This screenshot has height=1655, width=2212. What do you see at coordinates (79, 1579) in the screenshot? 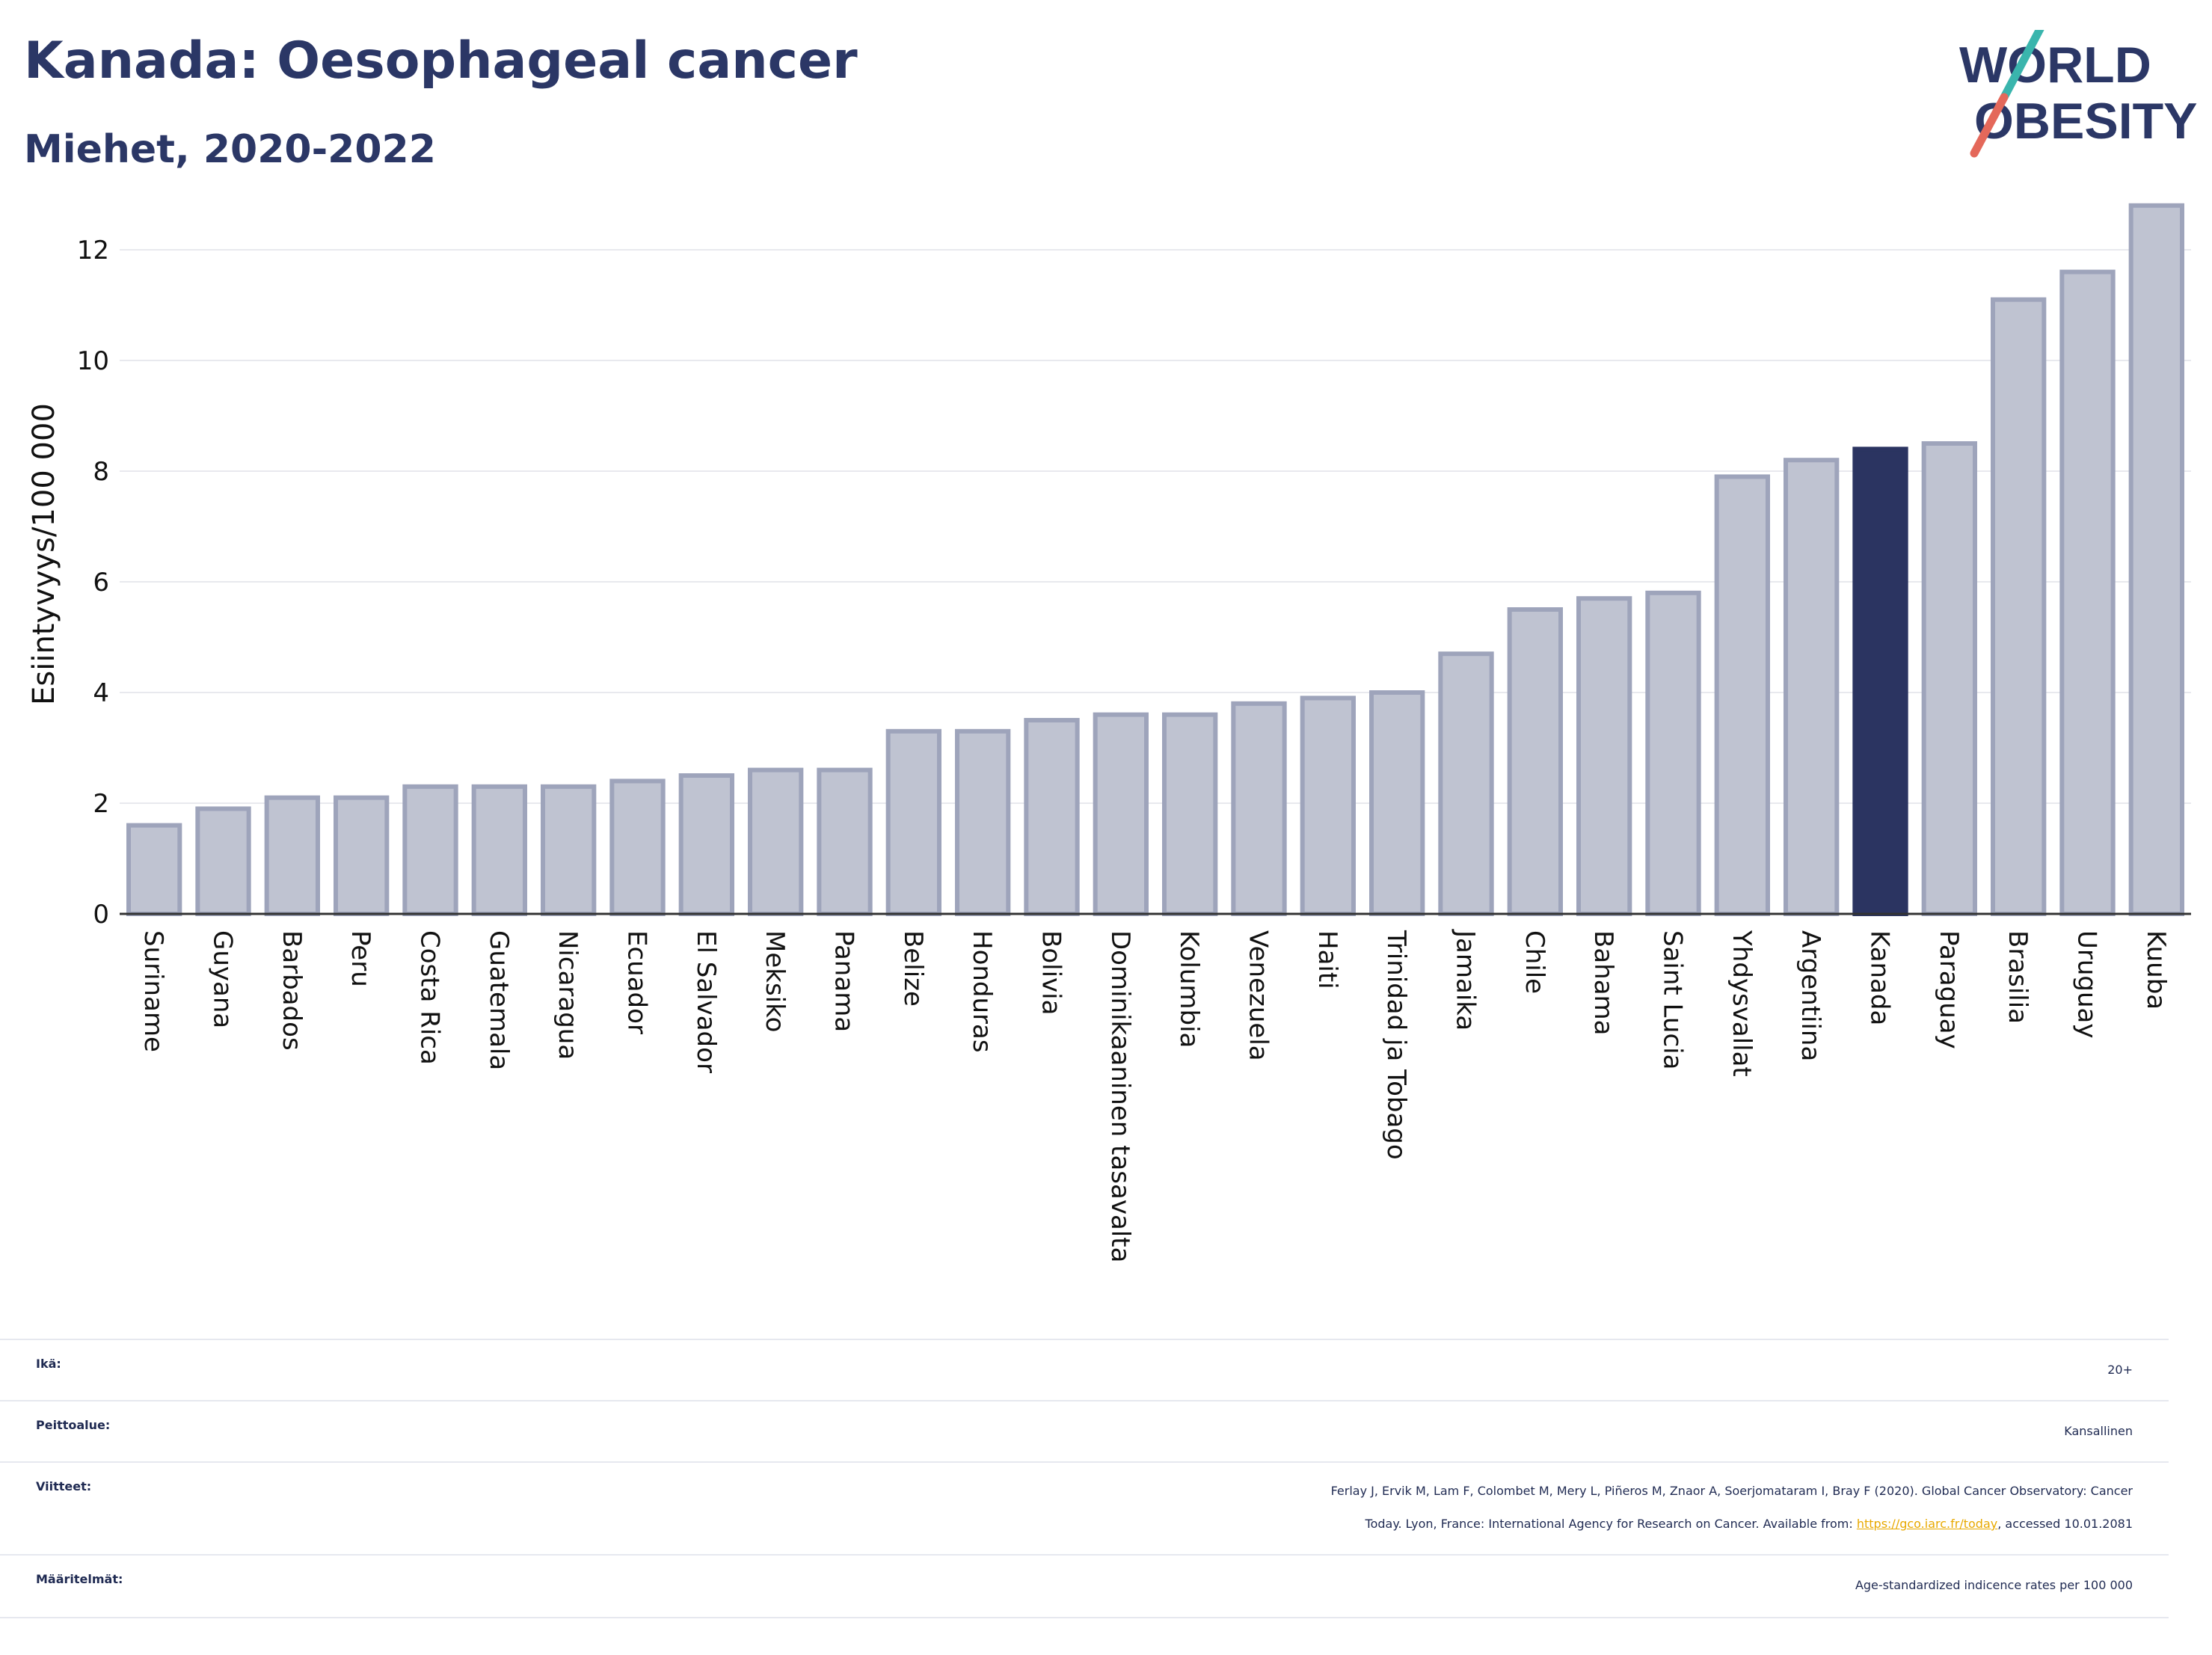
I see `definitions-label: Määritelmät:` at bounding box center [79, 1579].